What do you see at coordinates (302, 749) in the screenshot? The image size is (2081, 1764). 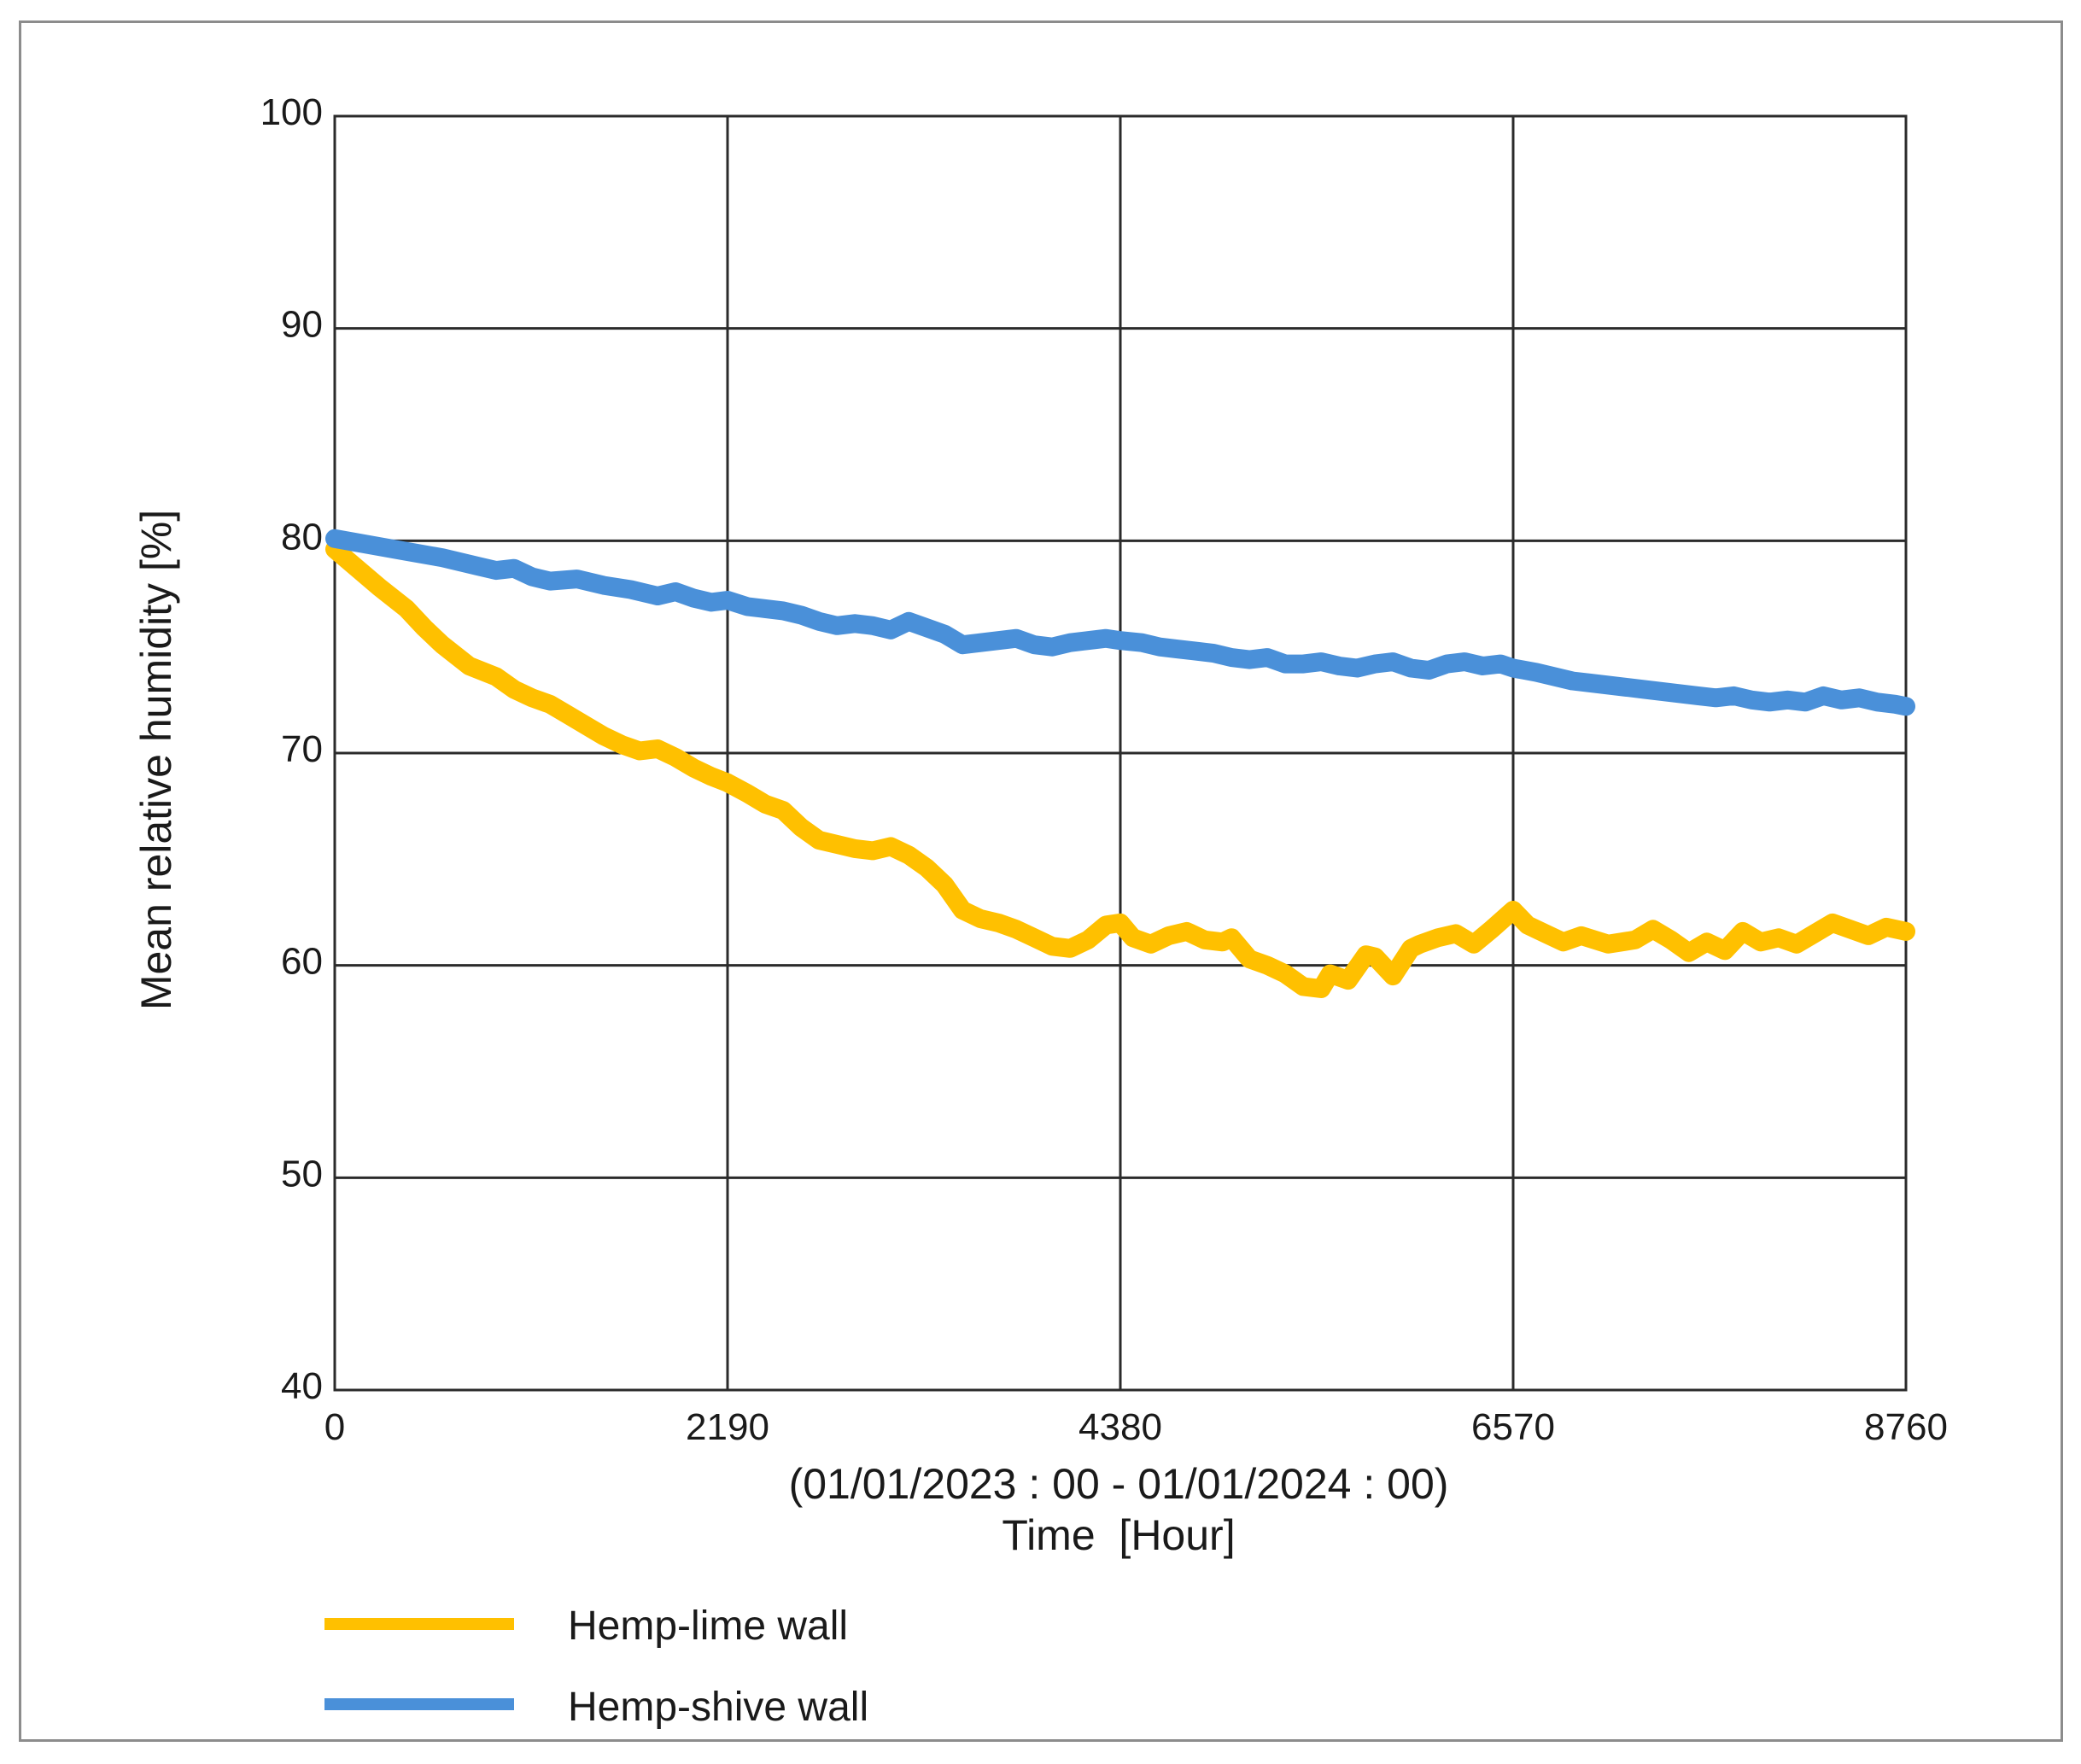 I see `y-tick-label: 70` at bounding box center [302, 749].